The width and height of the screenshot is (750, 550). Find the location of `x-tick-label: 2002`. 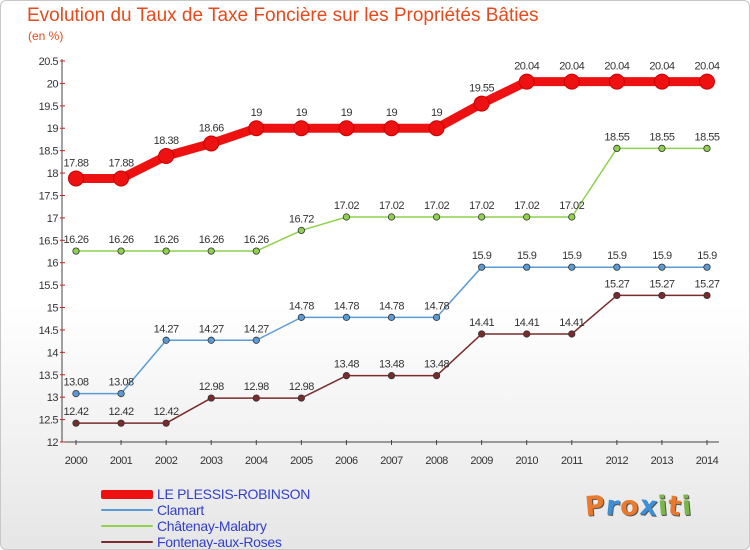

x-tick-label: 2002 is located at coordinates (166, 461).